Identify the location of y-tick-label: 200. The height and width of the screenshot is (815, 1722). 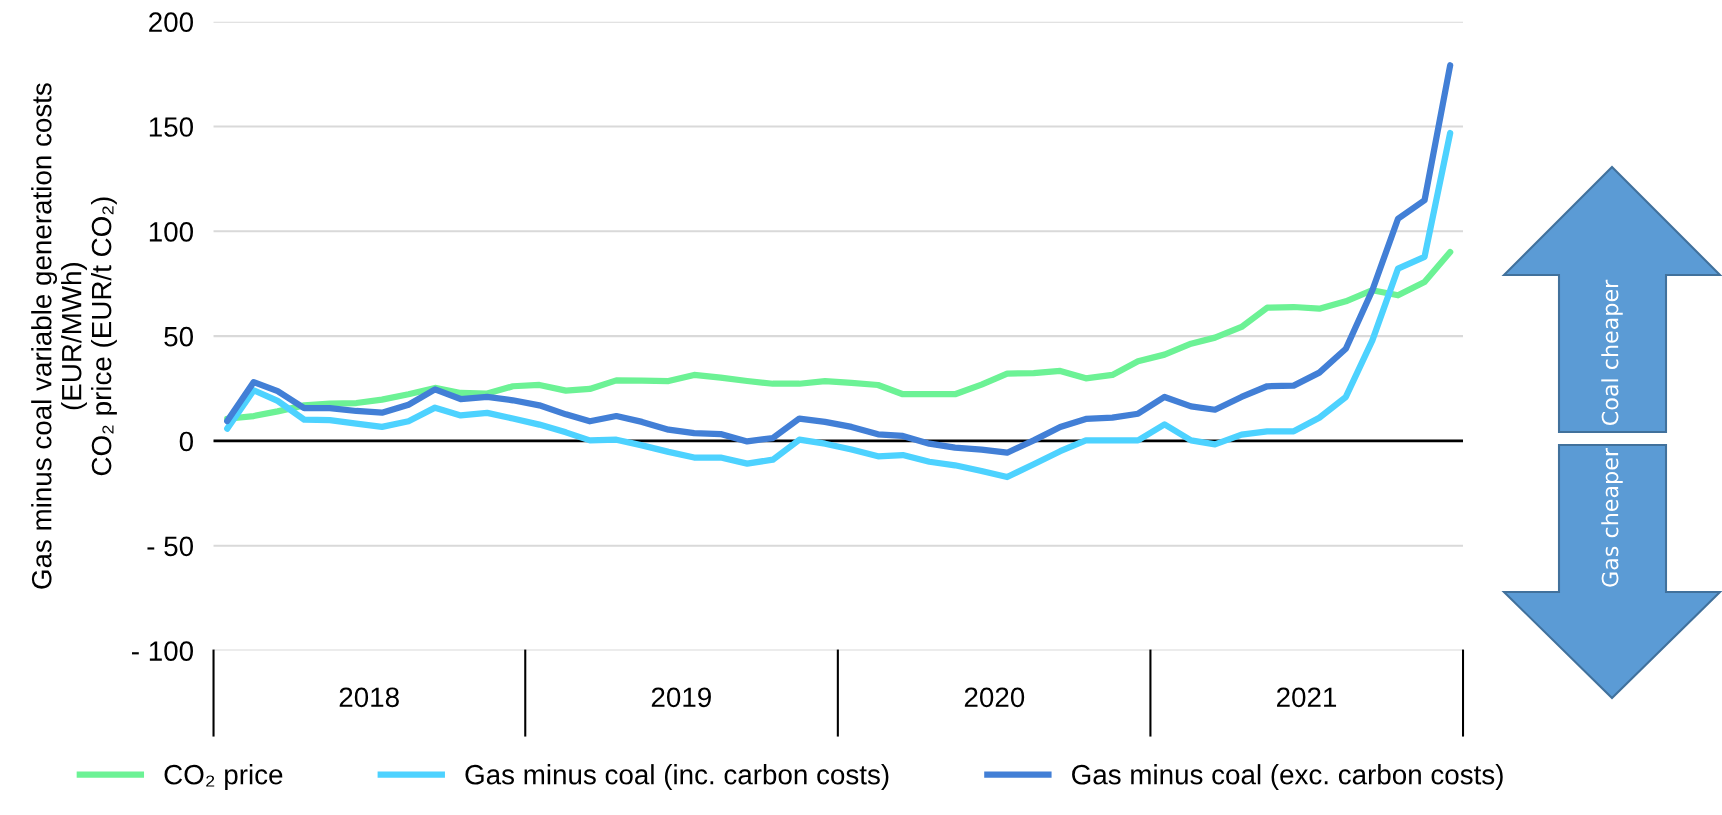
(171, 22).